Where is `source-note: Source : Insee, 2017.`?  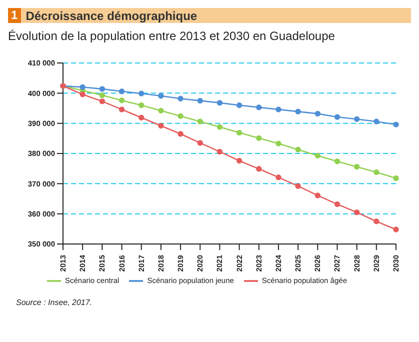 source-note: Source : Insee, 2017. is located at coordinates (55, 302).